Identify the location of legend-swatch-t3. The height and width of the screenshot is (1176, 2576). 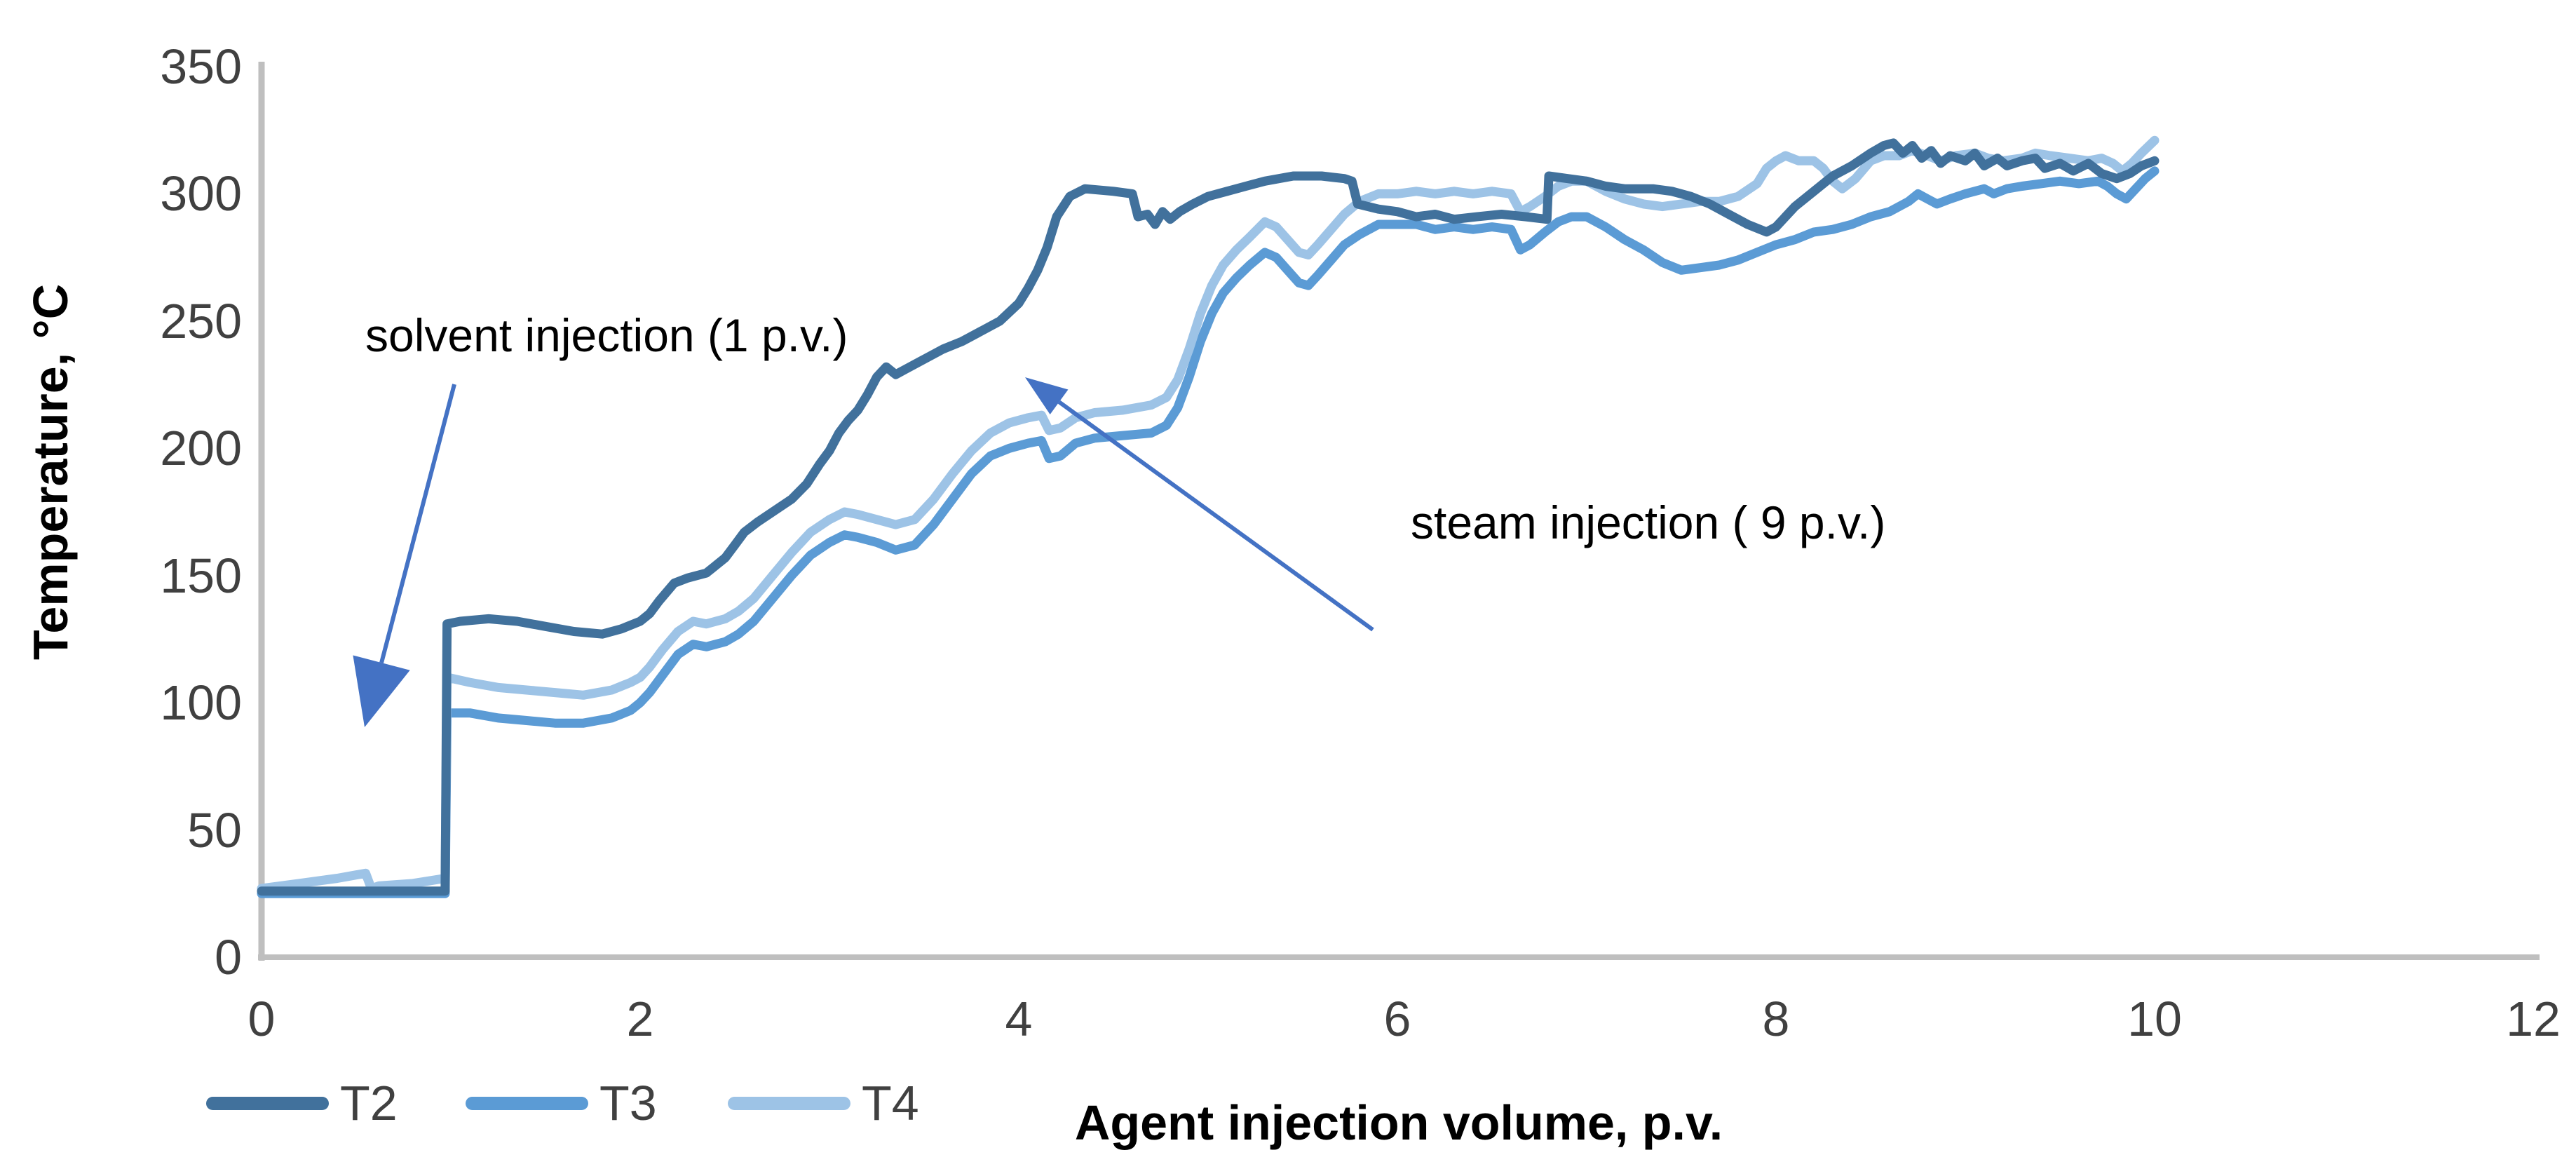
(527, 1103).